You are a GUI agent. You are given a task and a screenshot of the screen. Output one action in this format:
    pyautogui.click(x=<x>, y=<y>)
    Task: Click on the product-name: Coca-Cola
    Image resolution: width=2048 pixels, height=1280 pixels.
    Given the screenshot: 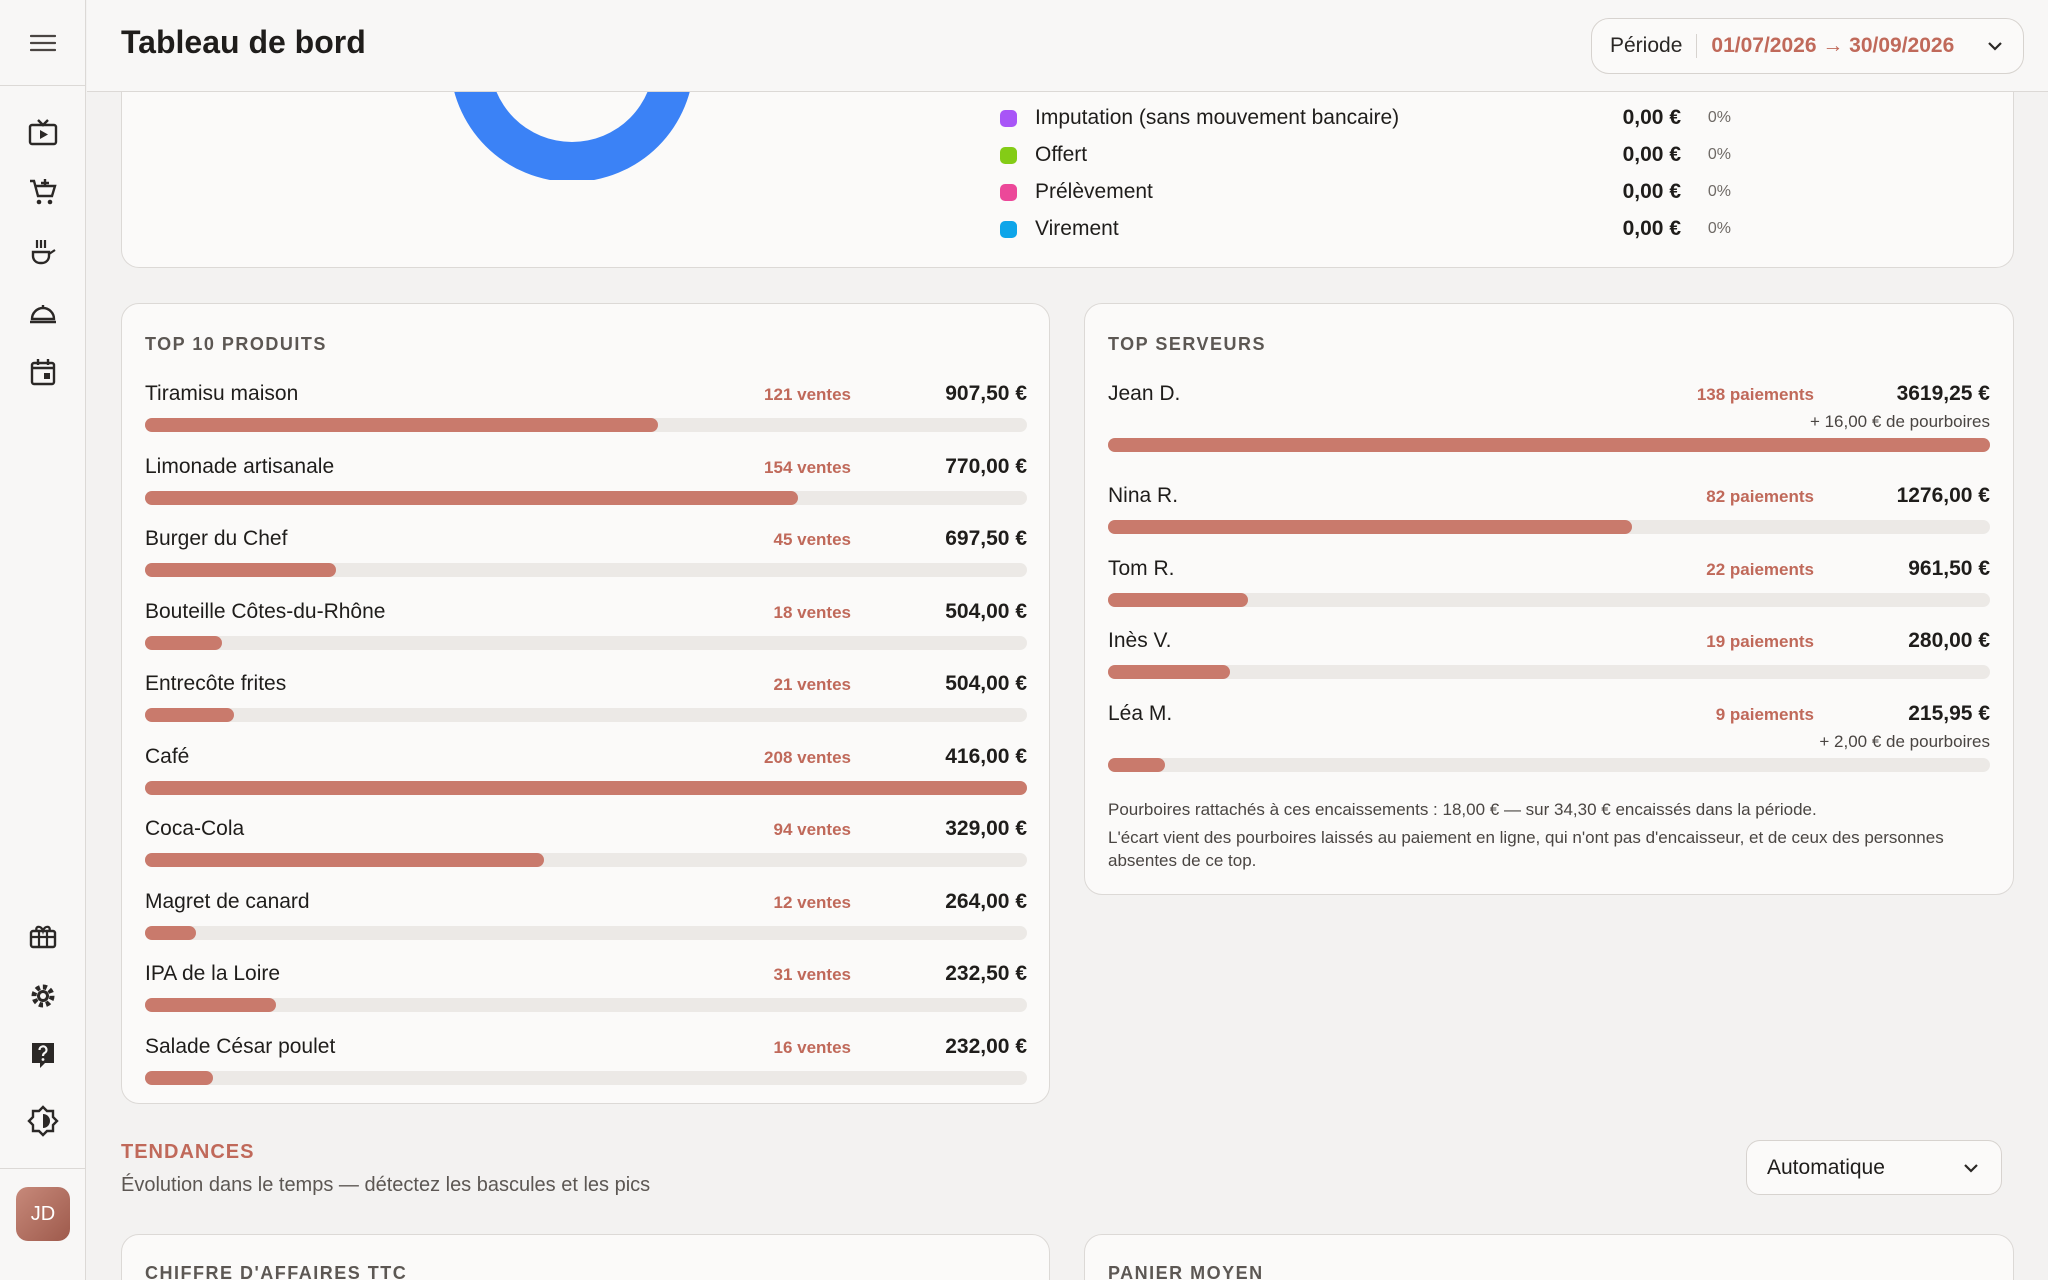 What is the action you would take?
    pyautogui.click(x=195, y=828)
    